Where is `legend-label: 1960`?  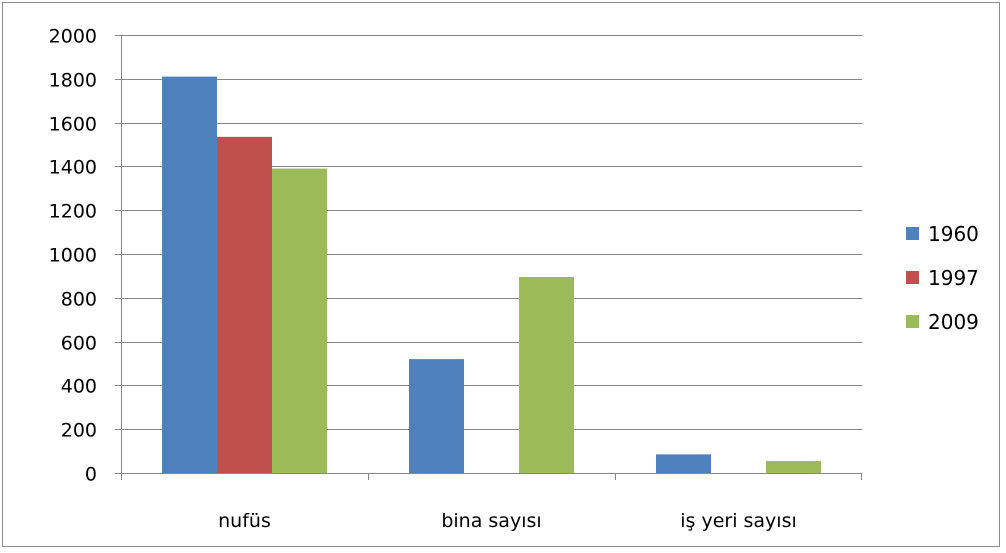
legend-label: 1960 is located at coordinates (953, 234).